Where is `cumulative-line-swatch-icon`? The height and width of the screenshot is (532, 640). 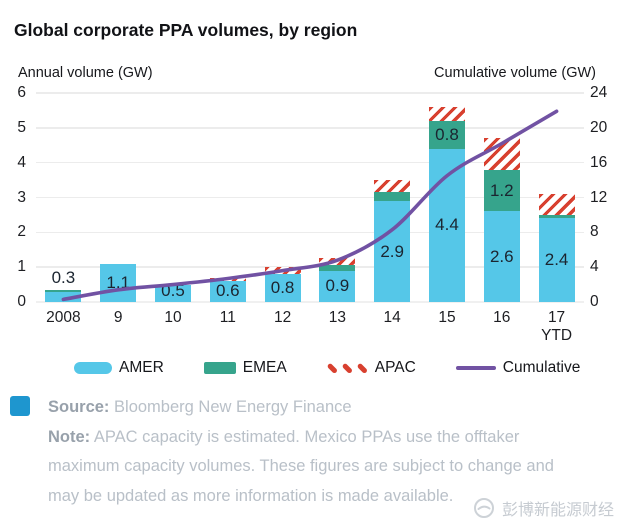
cumulative-line-swatch-icon is located at coordinates (475, 368).